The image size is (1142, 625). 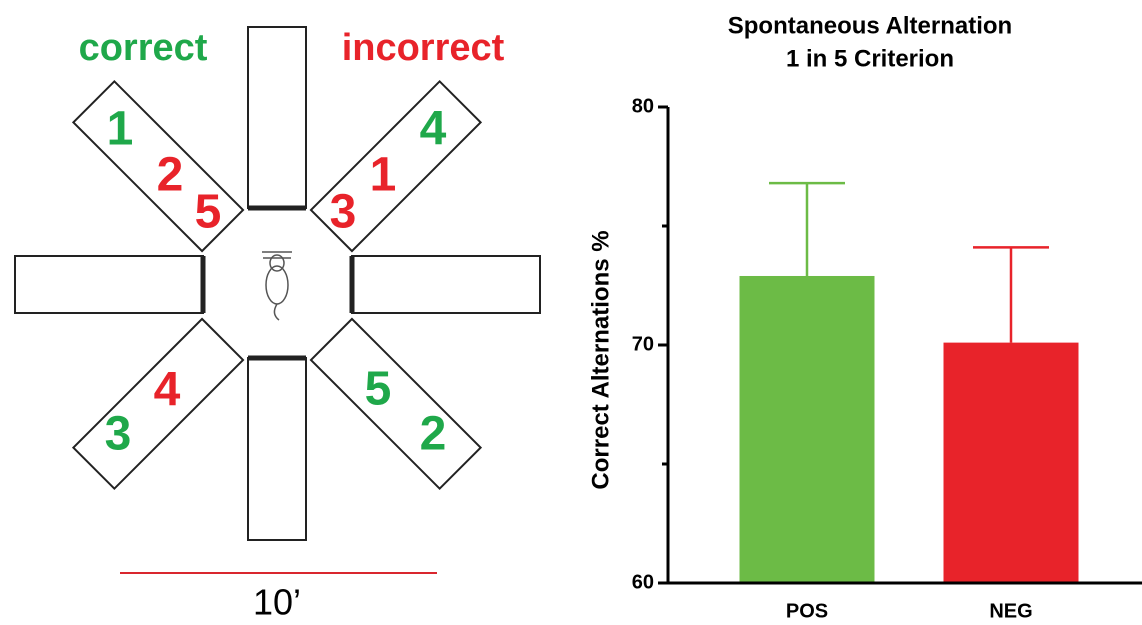 I want to click on chart-title: Spontaneous Alternation, so click(x=870, y=25).